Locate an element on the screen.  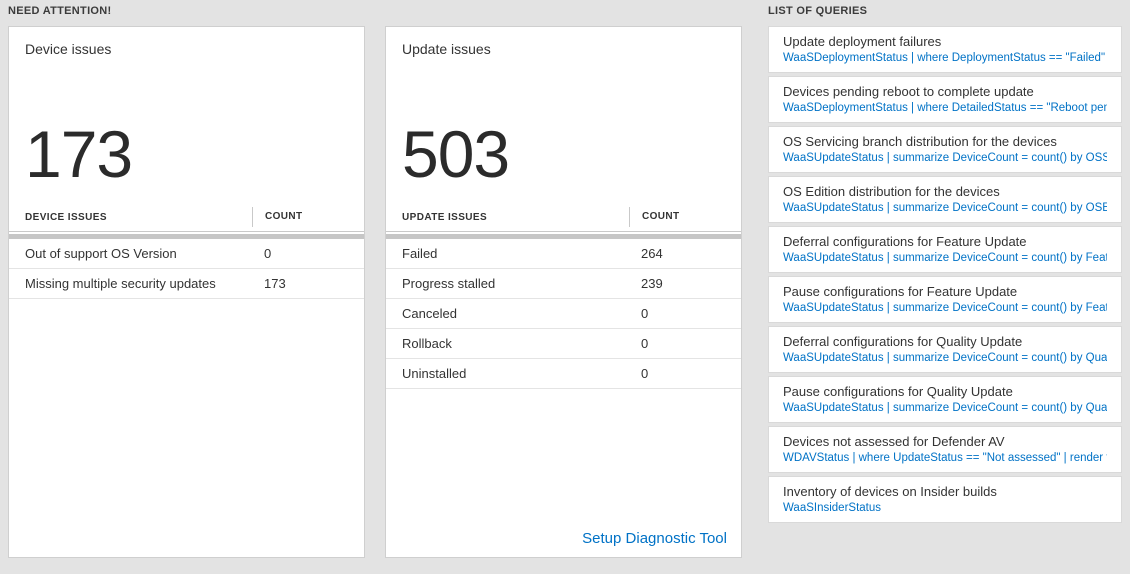
update-issues-count: 503 is located at coordinates (456, 154).